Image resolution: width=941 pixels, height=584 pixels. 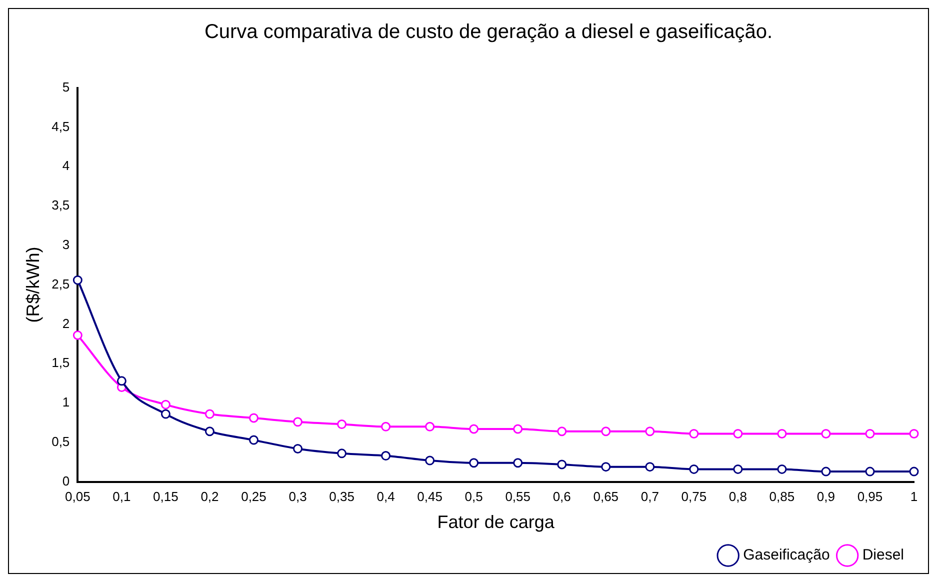 I want to click on legend-label: Diesel, so click(x=883, y=555).